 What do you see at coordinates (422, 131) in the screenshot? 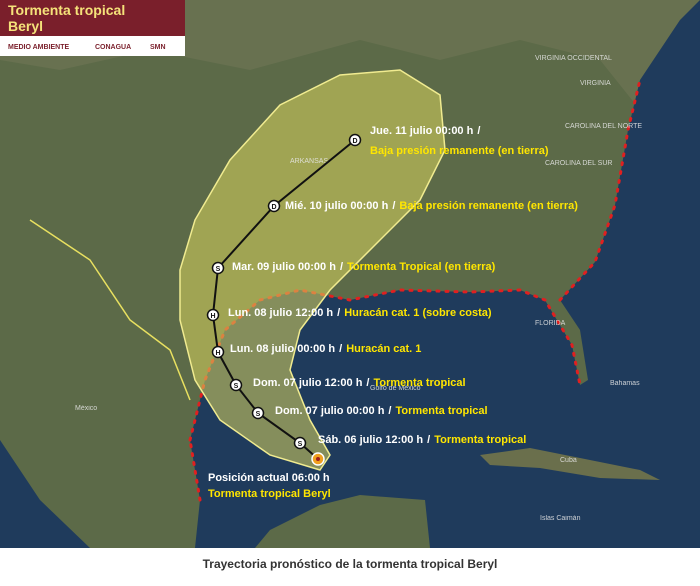
I see `track-date: Jue. 11 julio 00:00 h` at bounding box center [422, 131].